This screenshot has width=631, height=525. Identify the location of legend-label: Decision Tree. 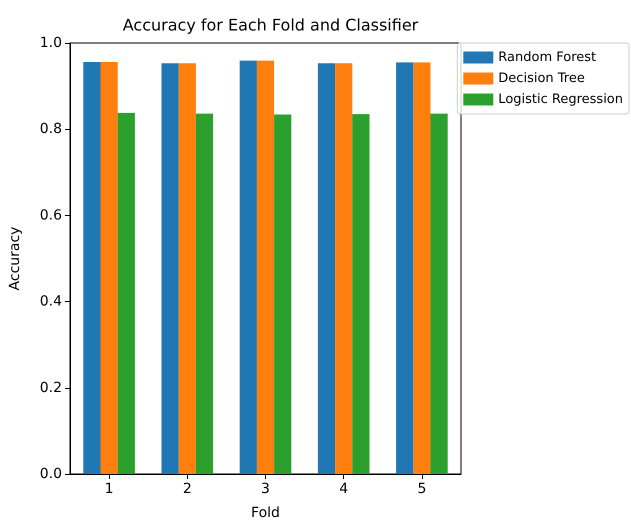
(541, 78).